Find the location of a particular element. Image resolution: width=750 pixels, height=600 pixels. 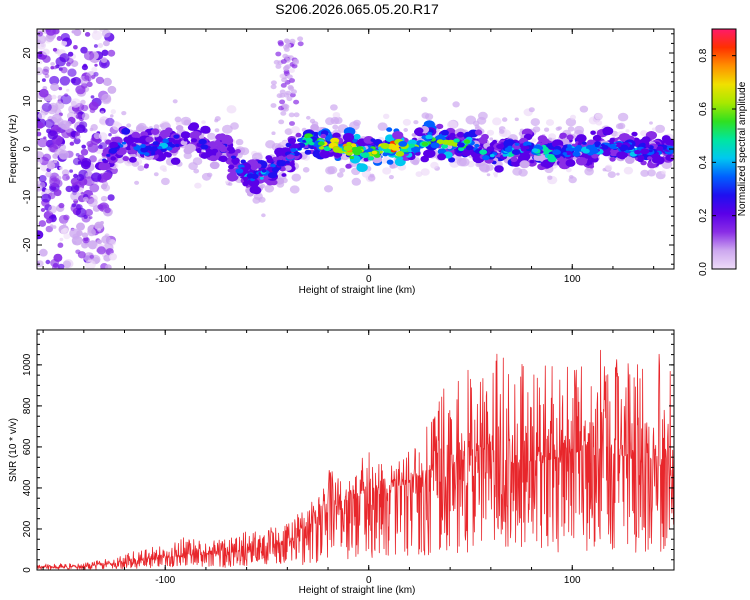

y-tick-label: 0 is located at coordinates (27, 149).